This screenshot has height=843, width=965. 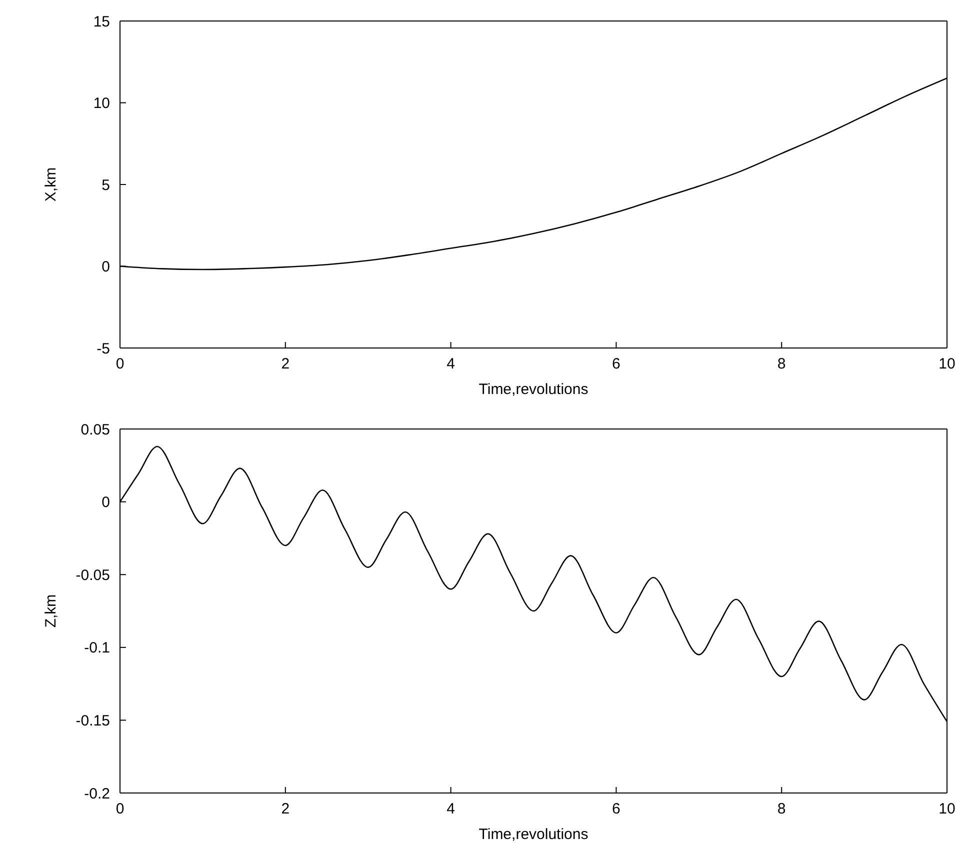 I want to click on y-tick-label: 15, so click(x=101, y=21).